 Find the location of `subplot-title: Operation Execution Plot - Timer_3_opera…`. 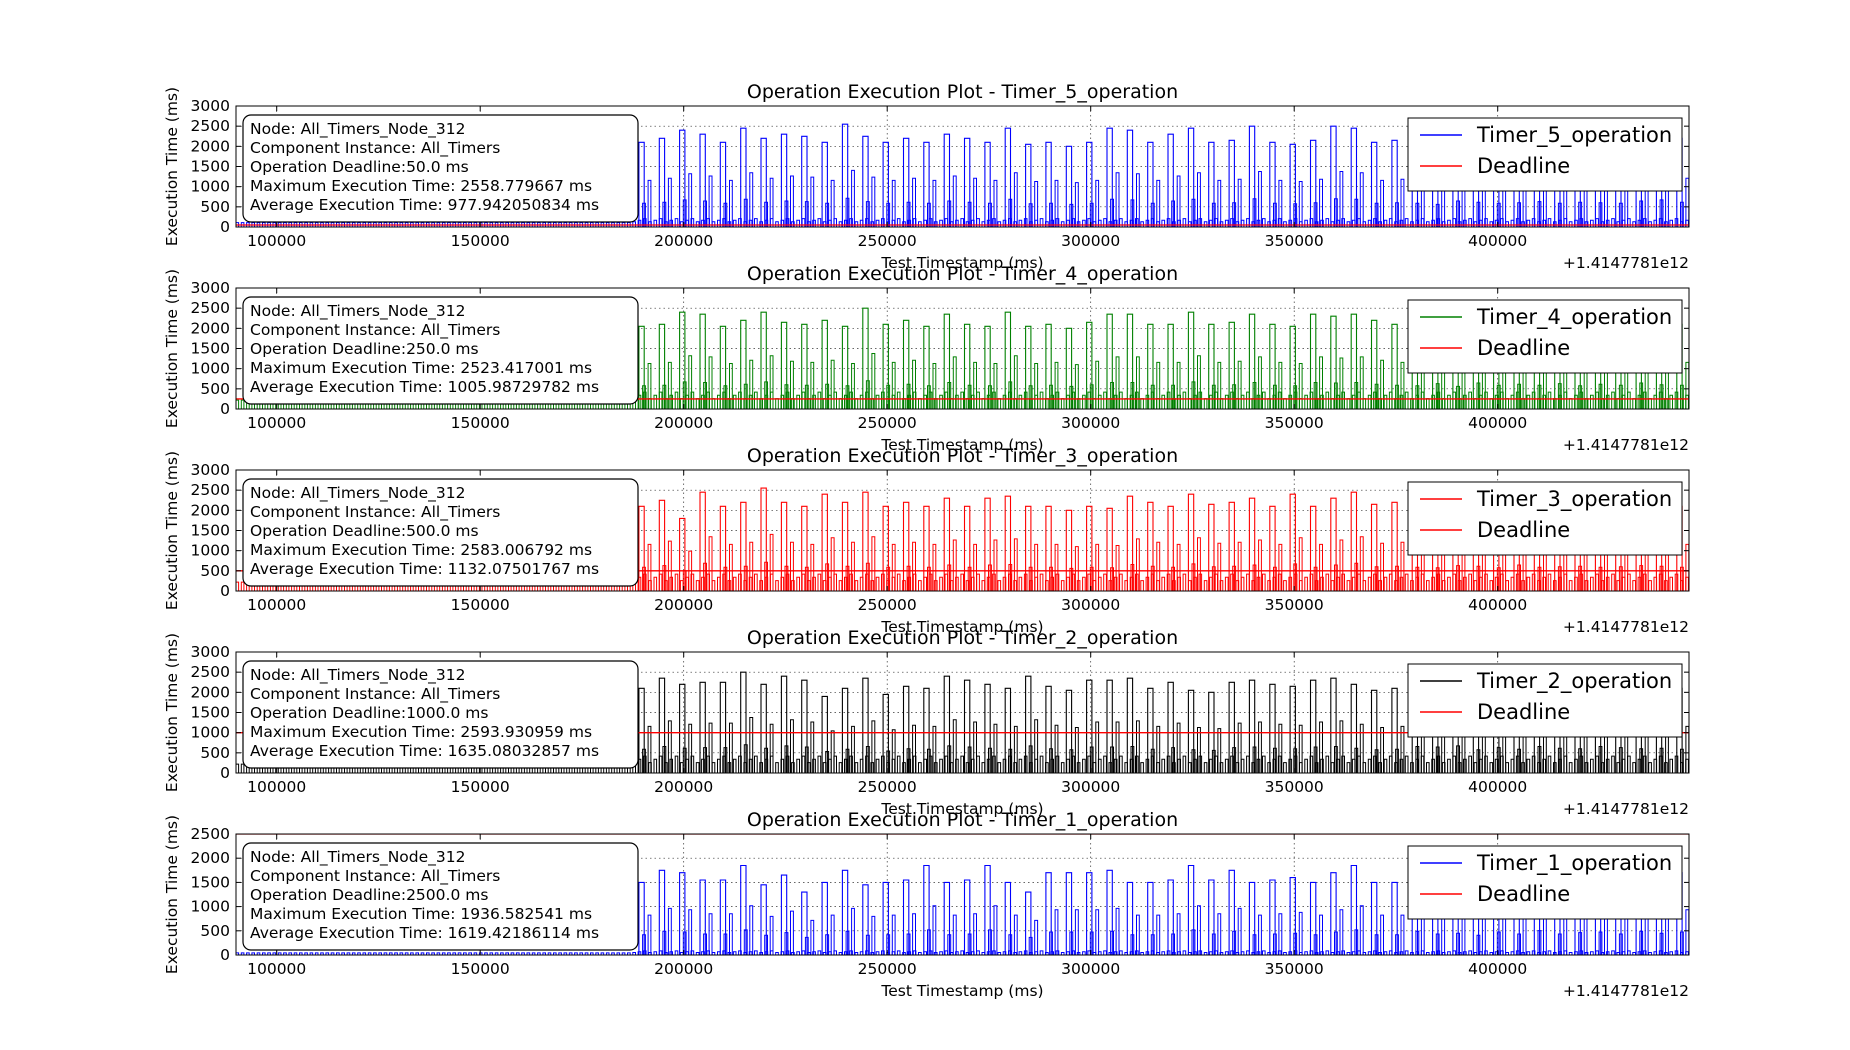

subplot-title: Operation Execution Plot - Timer_3_opera… is located at coordinates (962, 456).